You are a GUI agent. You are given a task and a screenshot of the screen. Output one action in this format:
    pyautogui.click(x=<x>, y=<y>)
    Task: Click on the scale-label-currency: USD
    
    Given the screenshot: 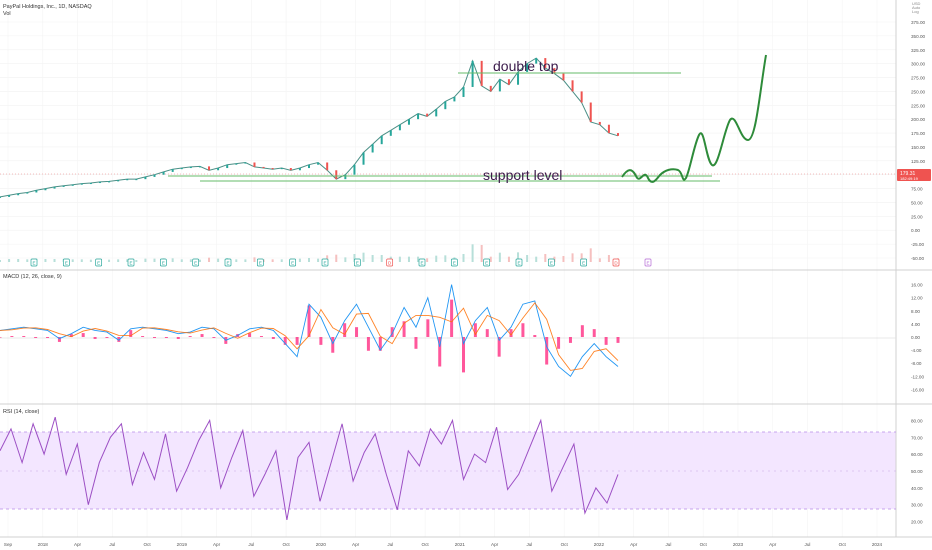 What is the action you would take?
    pyautogui.click(x=916, y=3)
    